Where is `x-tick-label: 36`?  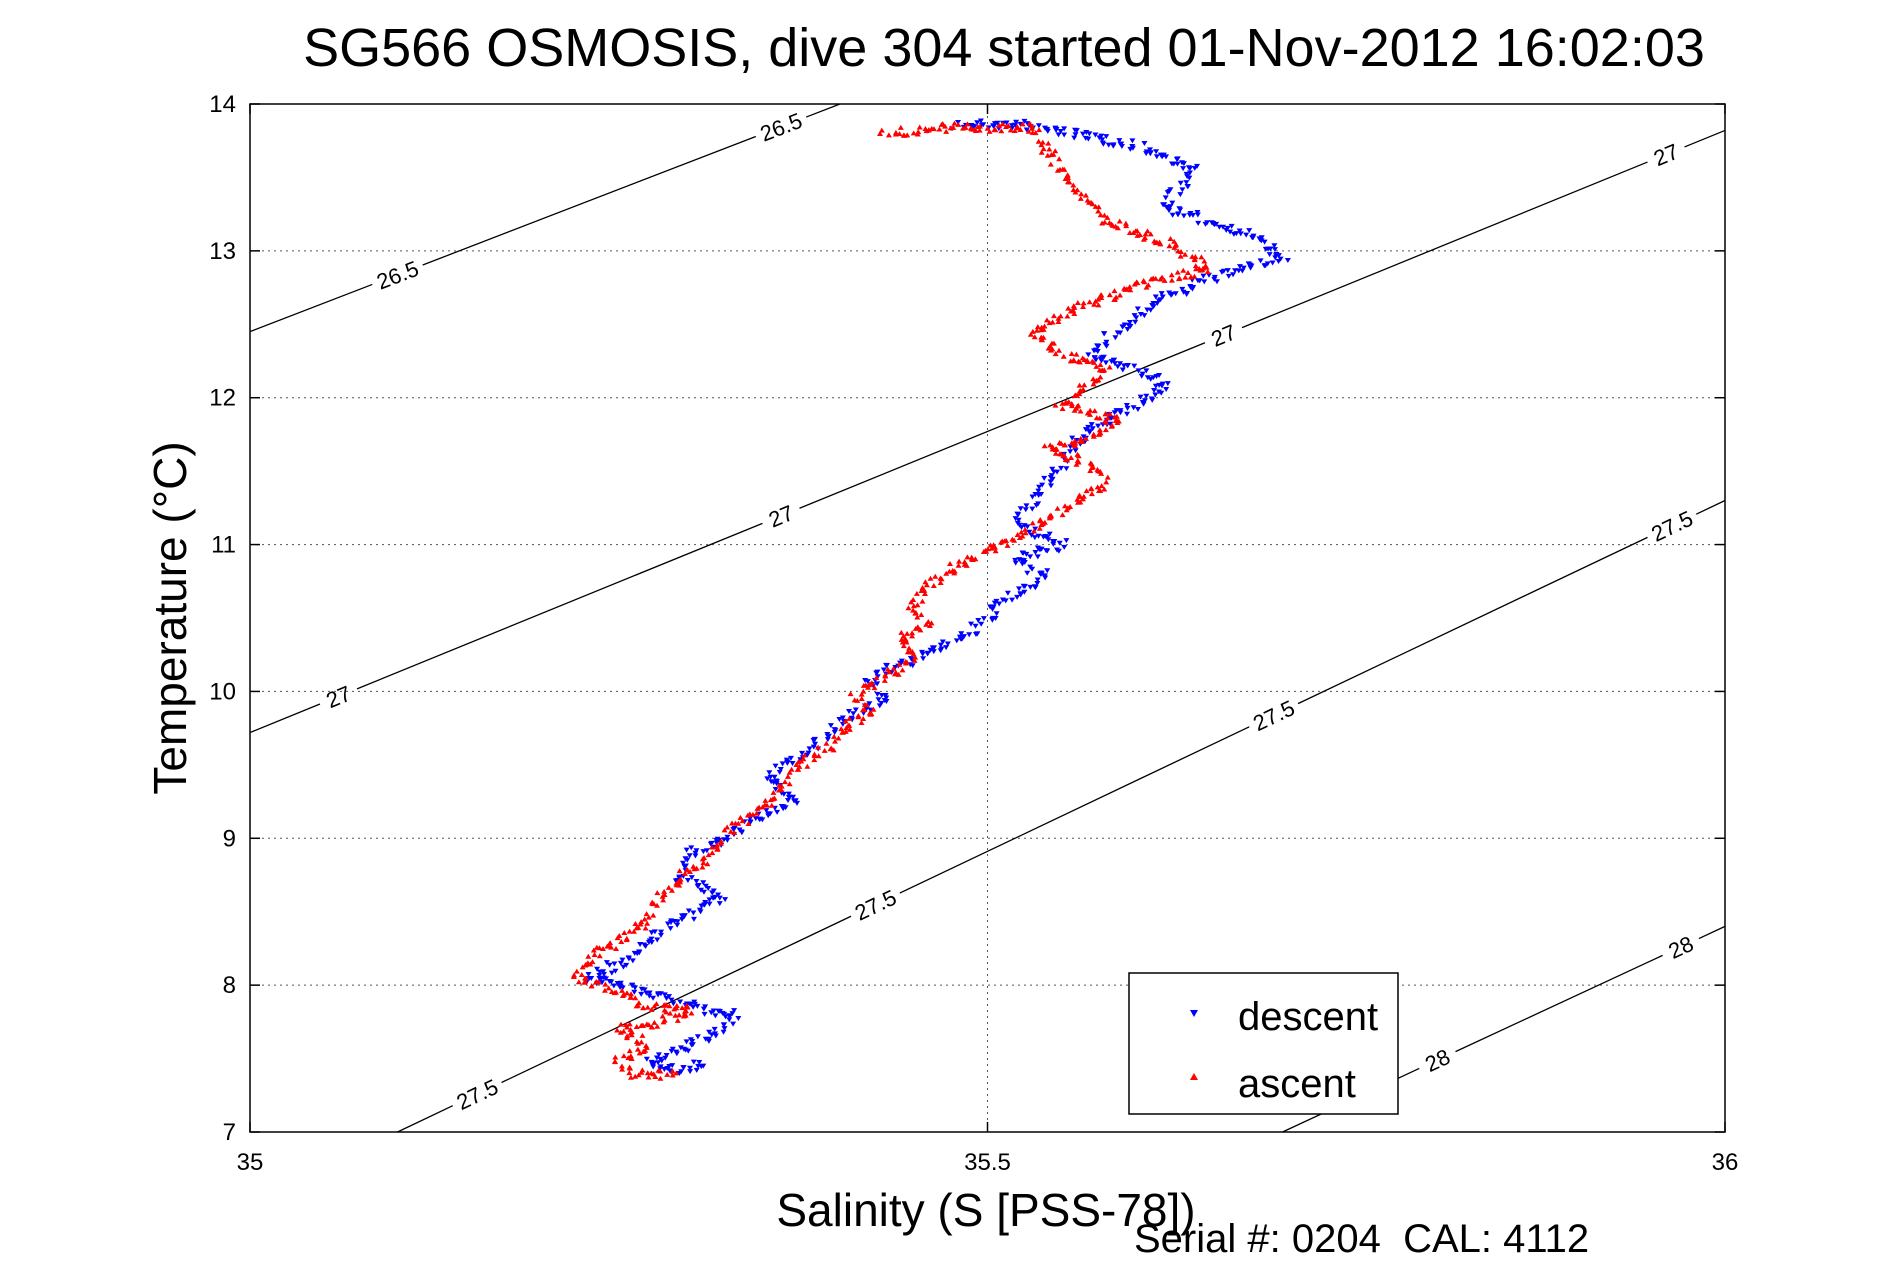 x-tick-label: 36 is located at coordinates (1725, 1162).